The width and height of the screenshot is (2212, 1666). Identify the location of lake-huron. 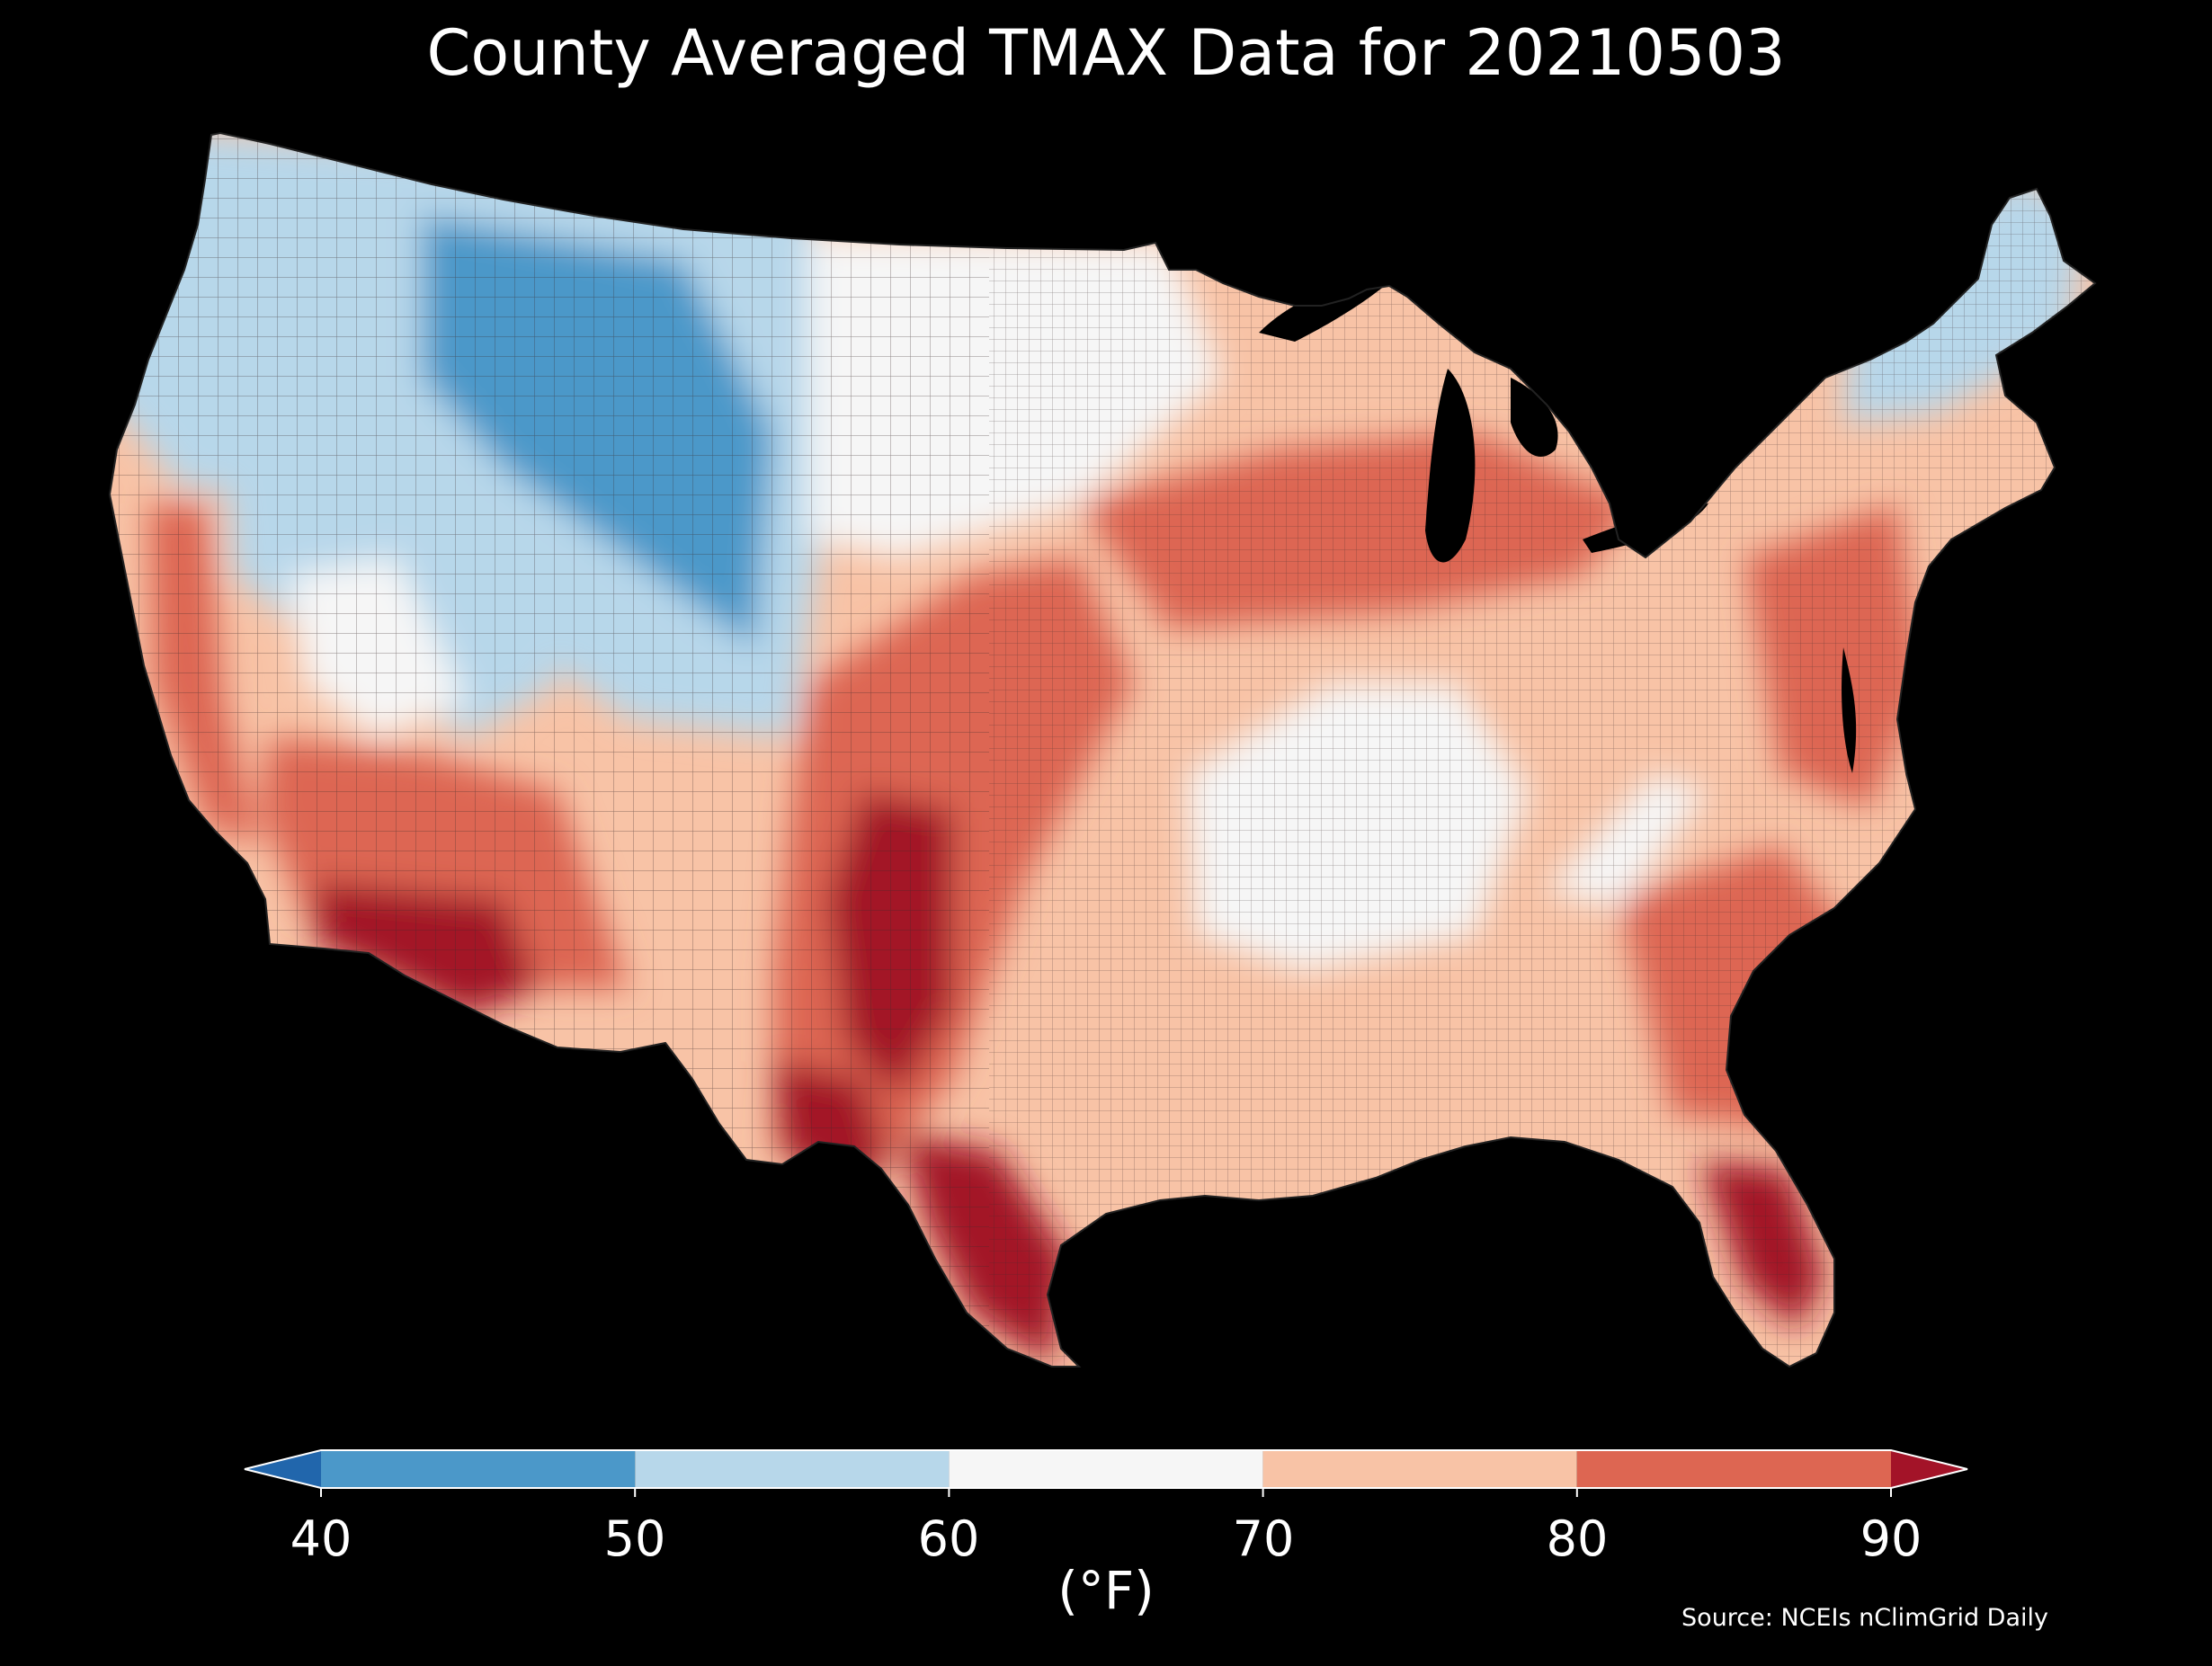
(1534, 418).